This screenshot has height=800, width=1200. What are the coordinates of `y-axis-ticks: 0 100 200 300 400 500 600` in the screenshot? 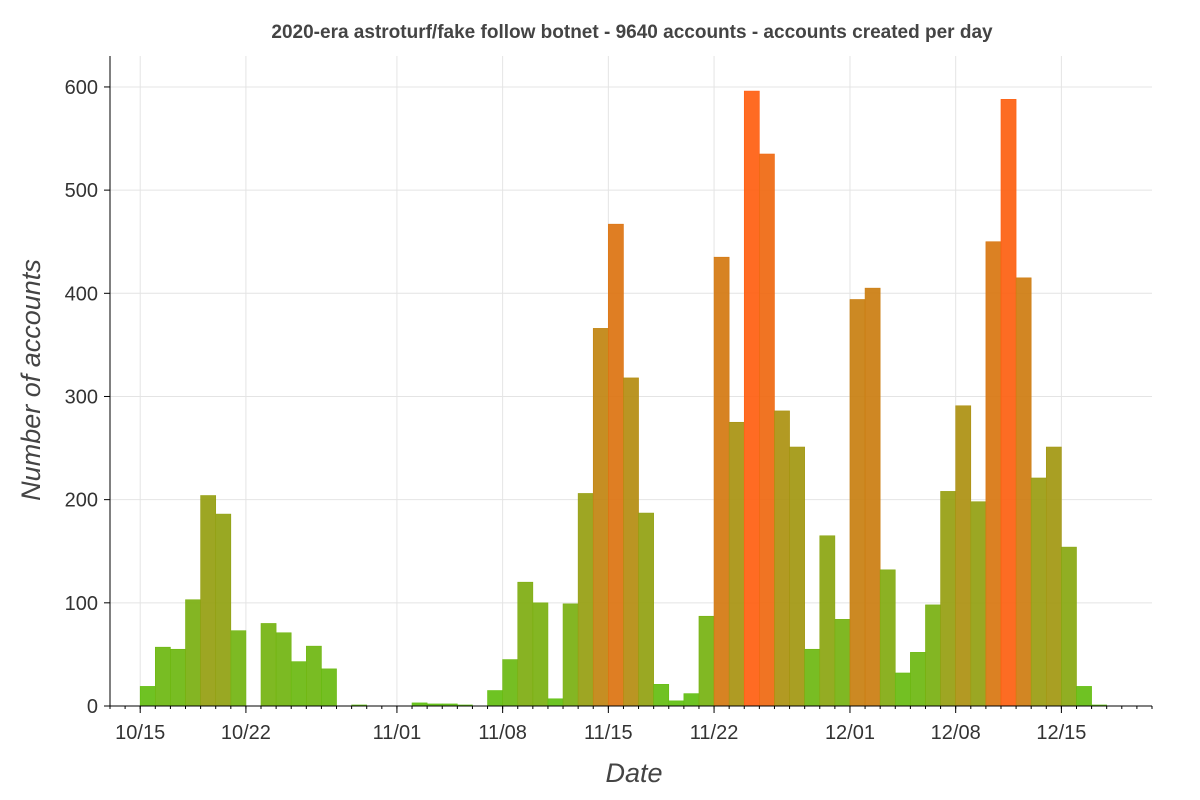 It's located at (87, 397).